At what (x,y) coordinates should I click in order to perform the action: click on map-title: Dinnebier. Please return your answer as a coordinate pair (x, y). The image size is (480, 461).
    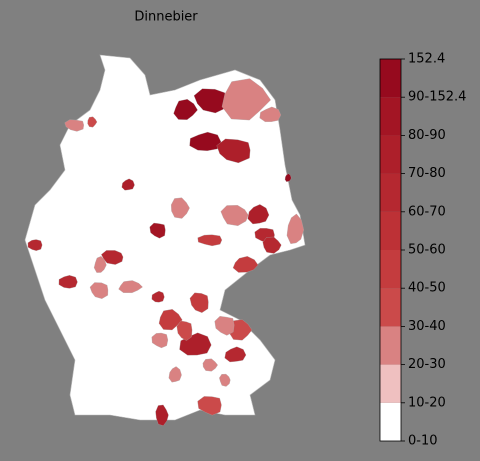
    Looking at the image, I should click on (166, 17).